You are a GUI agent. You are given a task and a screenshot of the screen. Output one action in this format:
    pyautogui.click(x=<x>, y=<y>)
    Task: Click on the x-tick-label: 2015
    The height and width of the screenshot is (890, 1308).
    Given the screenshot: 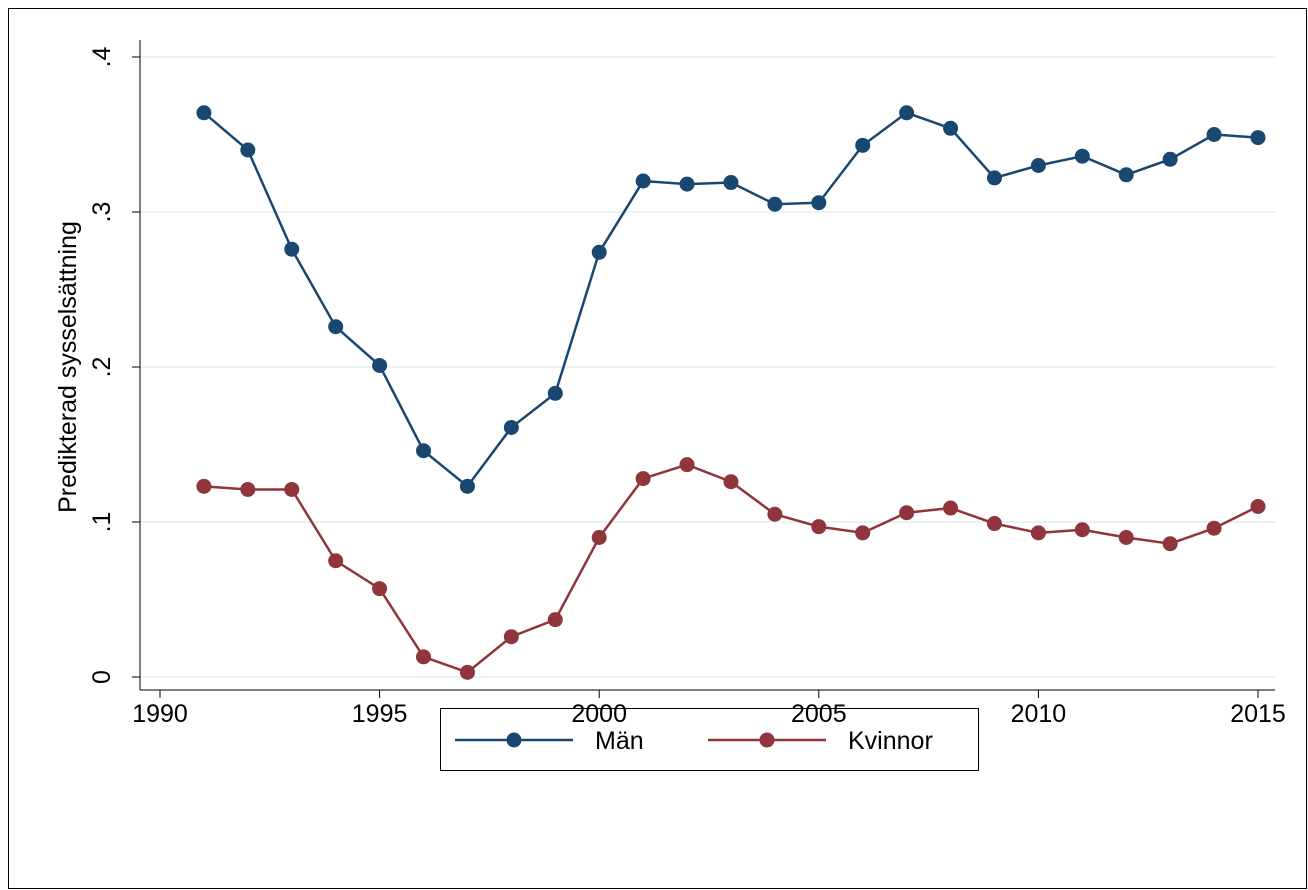 What is the action you would take?
    pyautogui.click(x=1258, y=714)
    